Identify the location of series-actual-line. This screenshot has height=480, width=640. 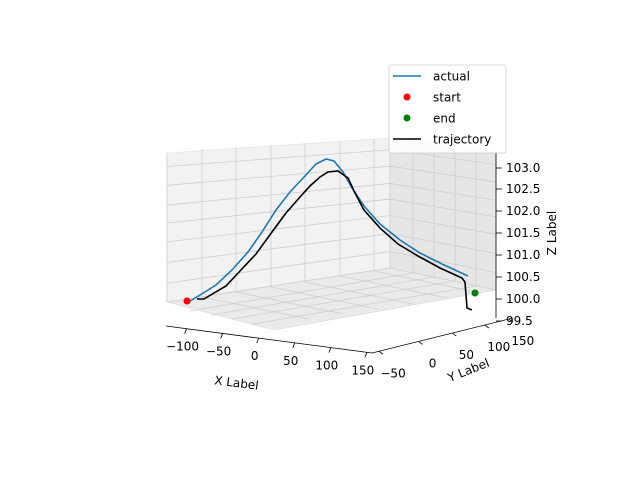
(329, 230).